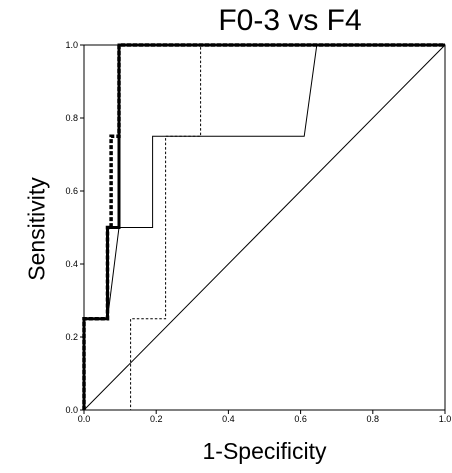  What do you see at coordinates (300, 419) in the screenshot?
I see `x-tick-label: 0.6` at bounding box center [300, 419].